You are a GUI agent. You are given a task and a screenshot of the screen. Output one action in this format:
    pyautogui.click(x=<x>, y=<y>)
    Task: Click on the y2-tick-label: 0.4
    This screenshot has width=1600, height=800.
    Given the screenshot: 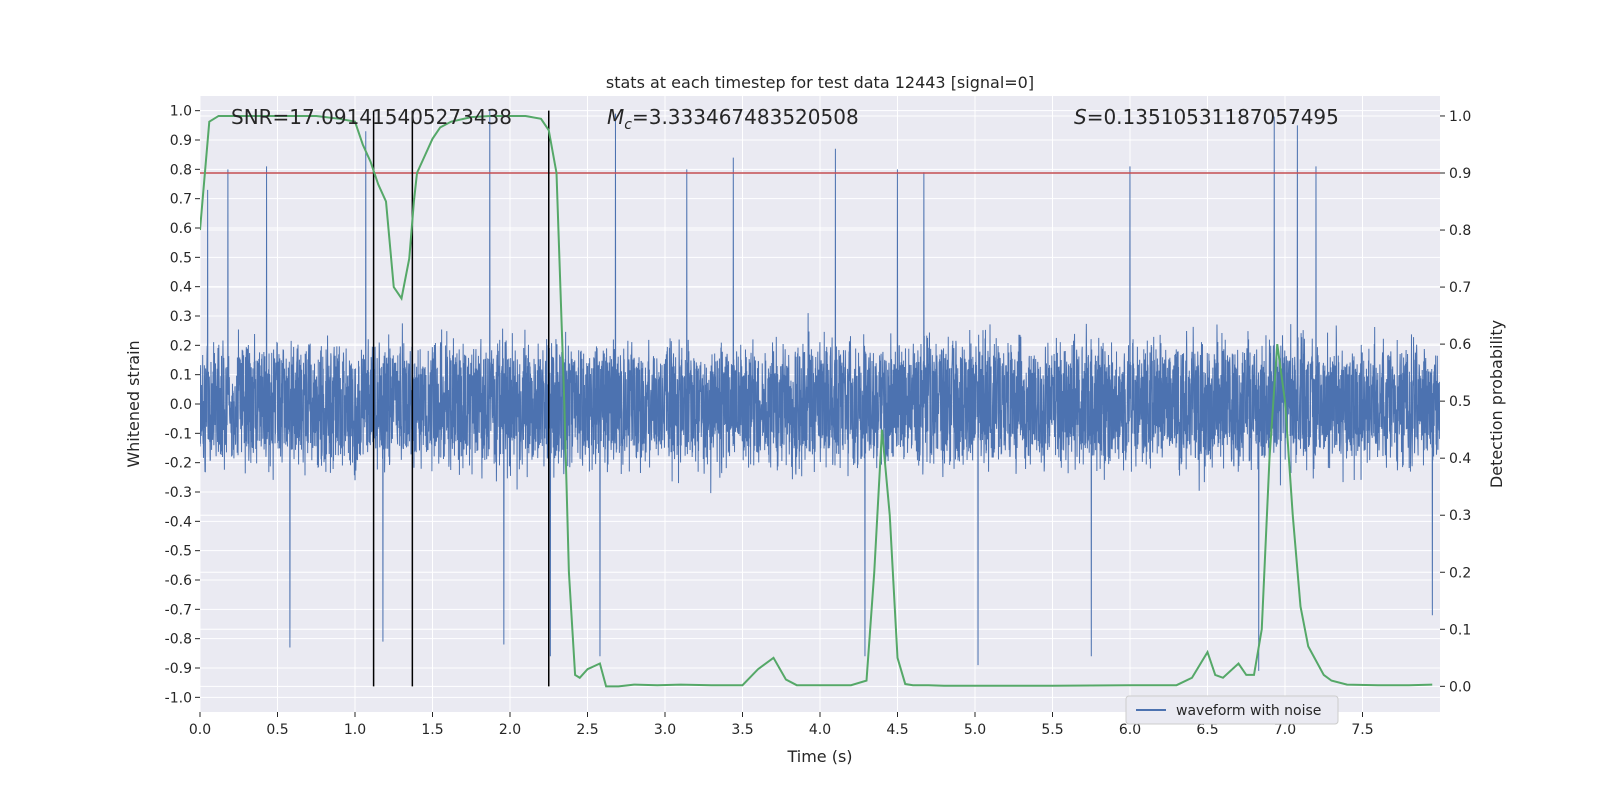 What is the action you would take?
    pyautogui.click(x=1460, y=459)
    